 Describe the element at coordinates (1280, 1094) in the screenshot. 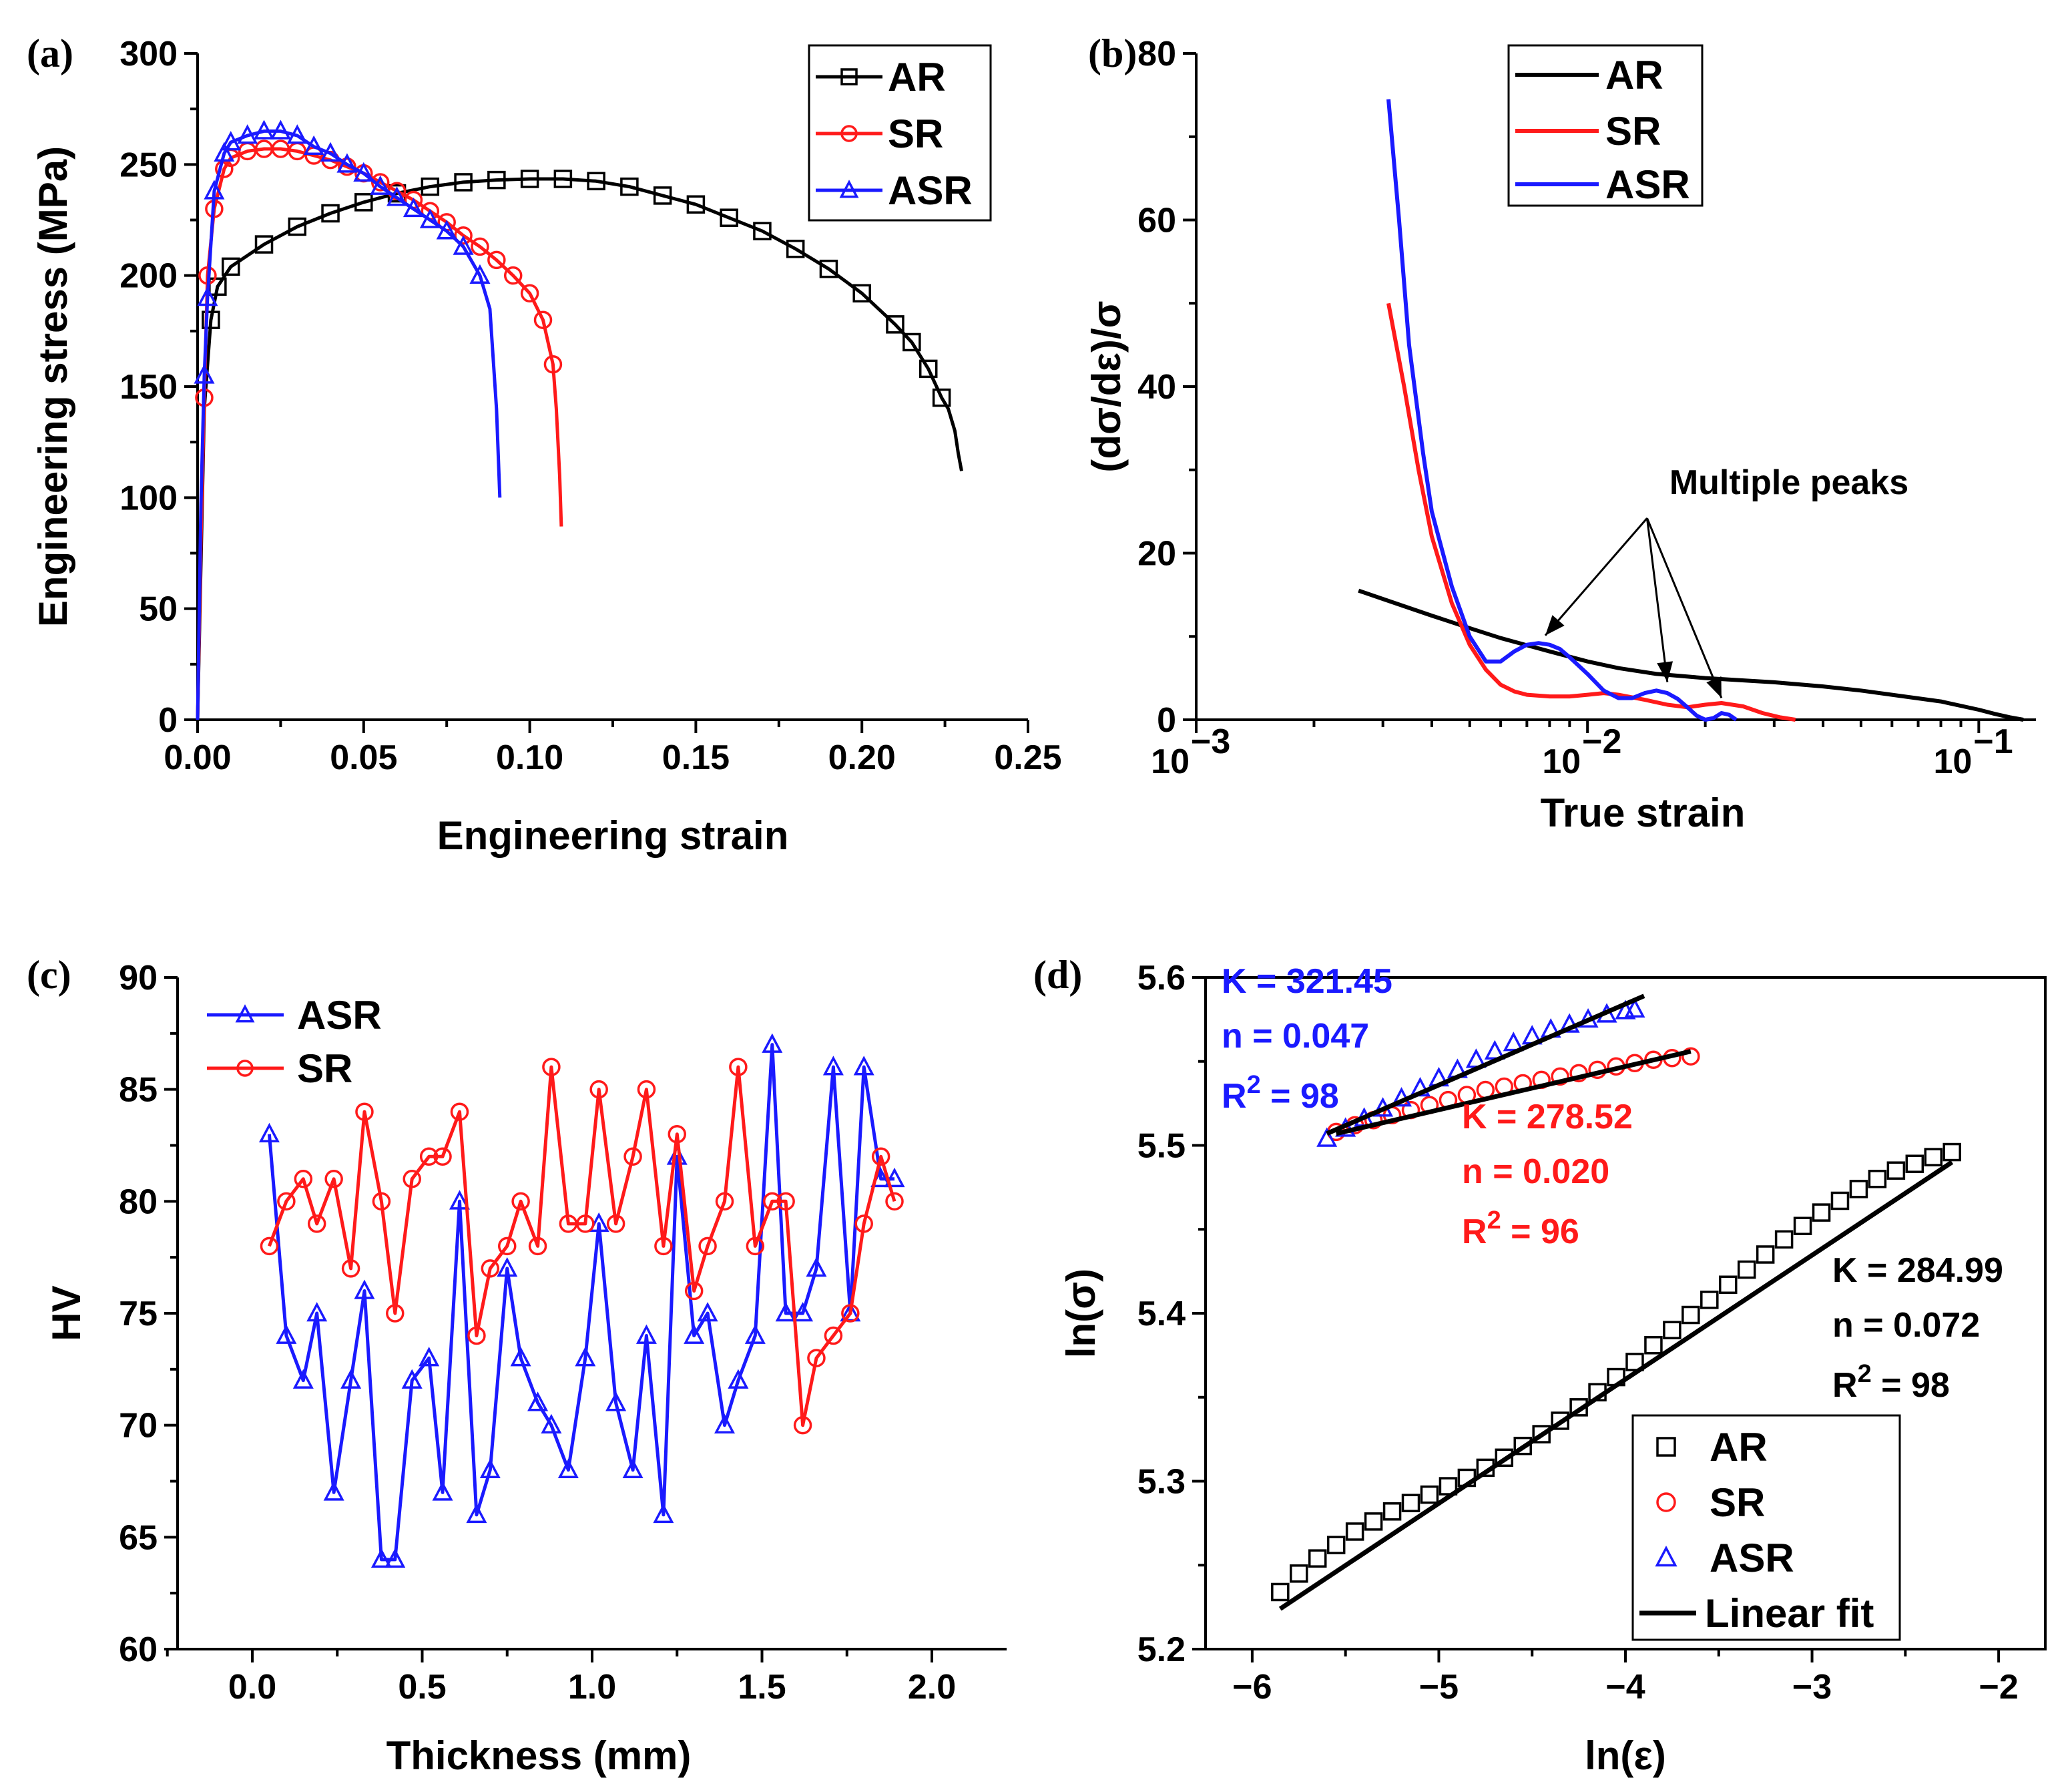

I see `annotation-R2-ASR: R2 = 98` at that location.